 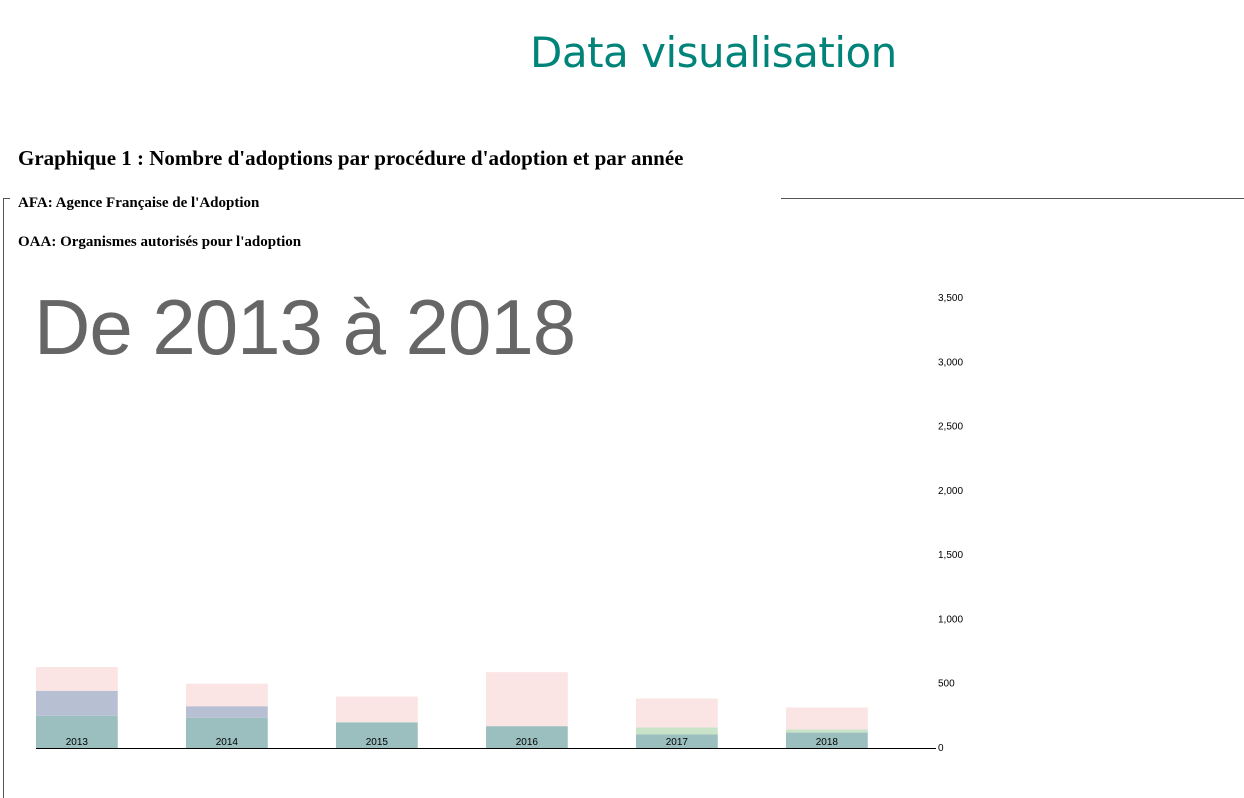 I want to click on y-tick-label: 2,500, so click(x=950, y=427).